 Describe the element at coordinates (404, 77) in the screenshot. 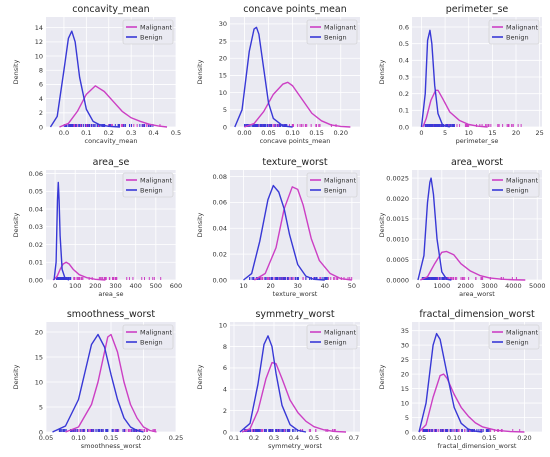

I see `y-tick-label: 0.3` at that location.